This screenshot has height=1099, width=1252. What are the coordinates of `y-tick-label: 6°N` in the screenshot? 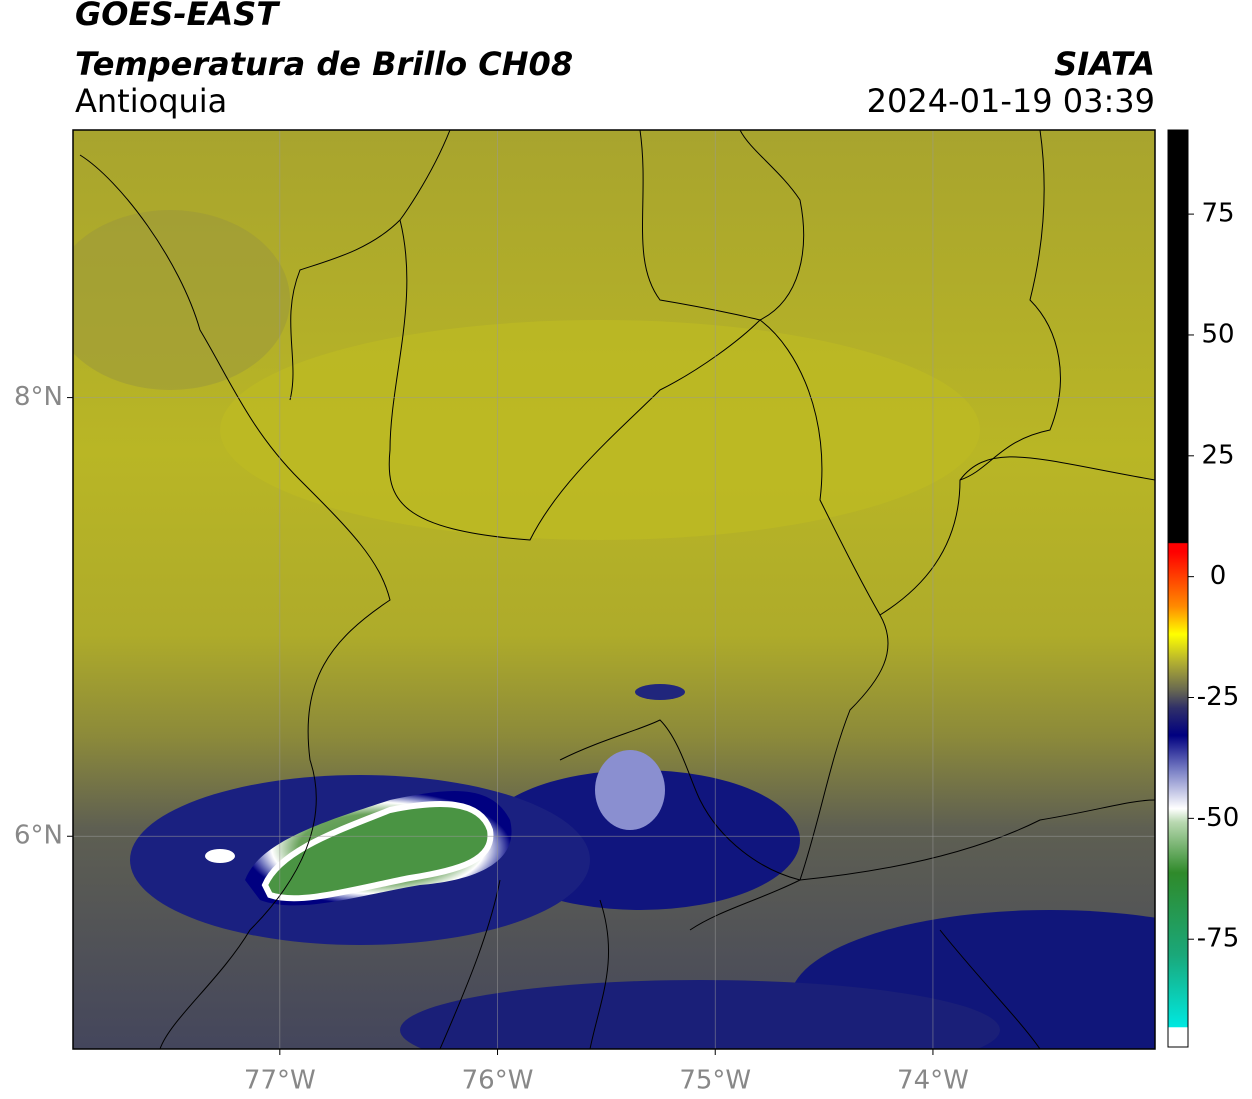 It's located at (38, 836).